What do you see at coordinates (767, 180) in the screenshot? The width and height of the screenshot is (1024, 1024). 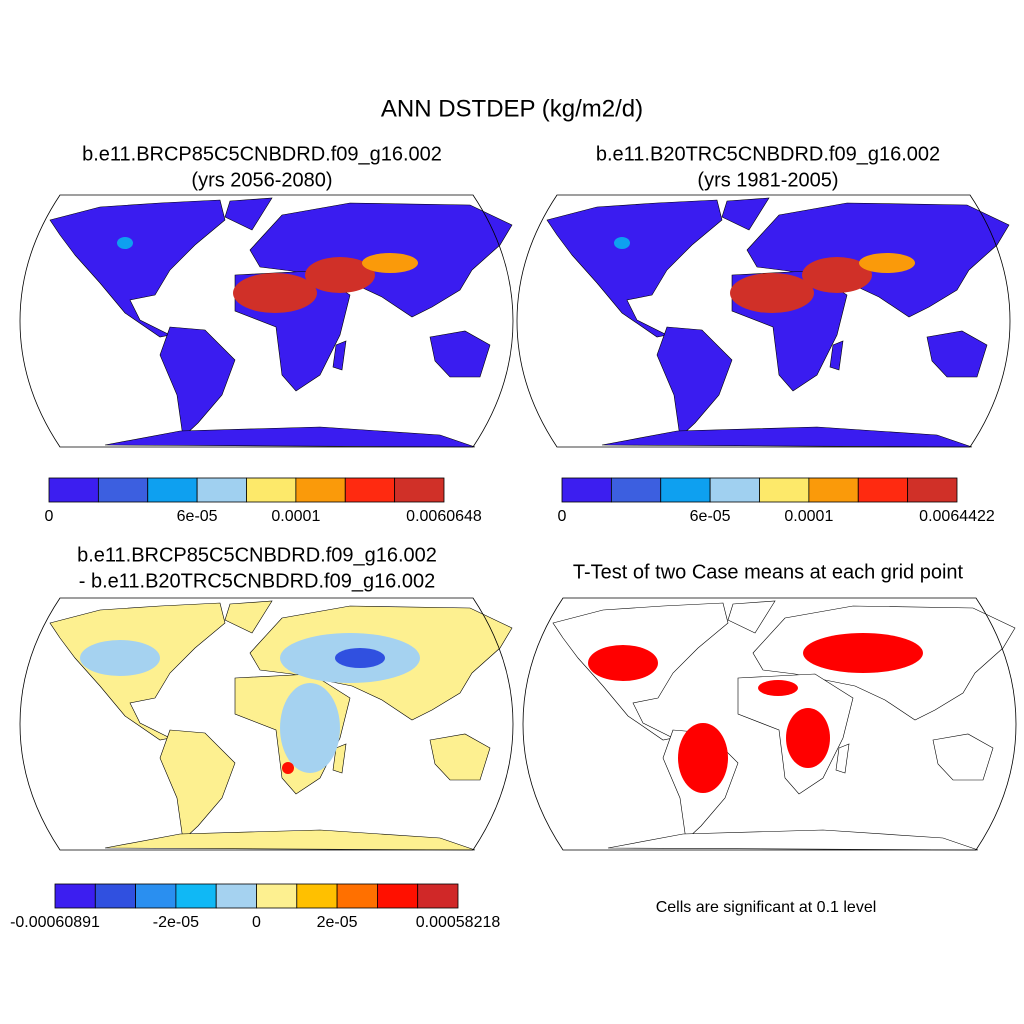 I see `panel-title: (yrs 1981-2005)` at bounding box center [767, 180].